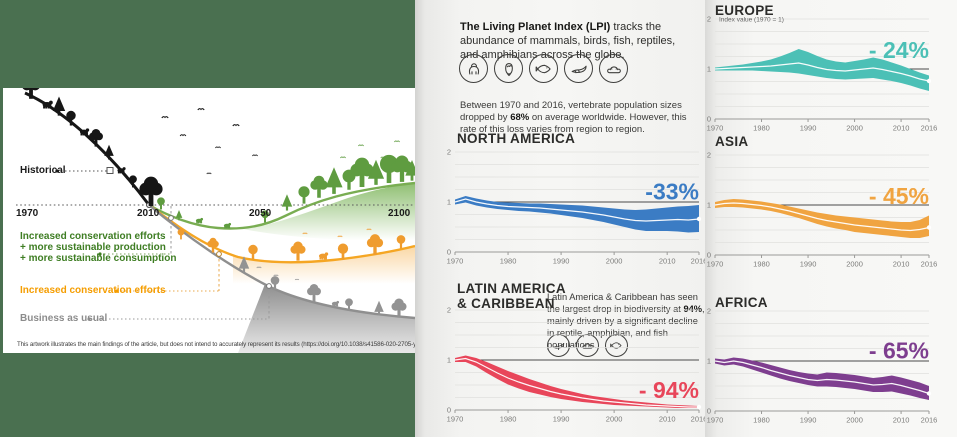  What do you see at coordinates (751, 20) in the screenshot?
I see `y-axis-title: Index value (1970 = 1)` at bounding box center [751, 20].